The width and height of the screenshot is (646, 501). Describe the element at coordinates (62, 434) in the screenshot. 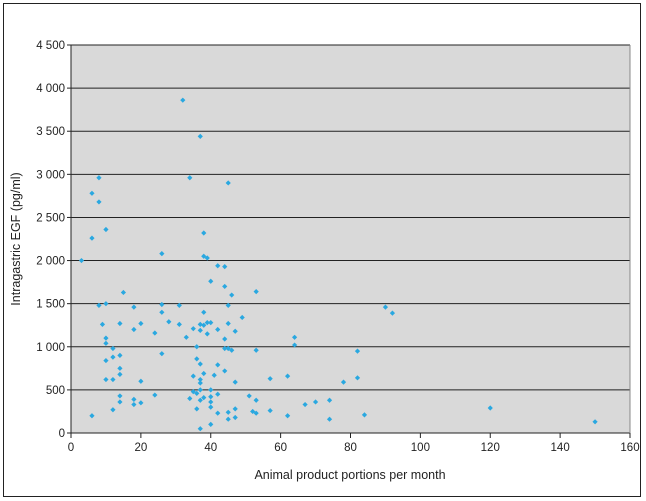

I see `y-tick-label: 0` at that location.